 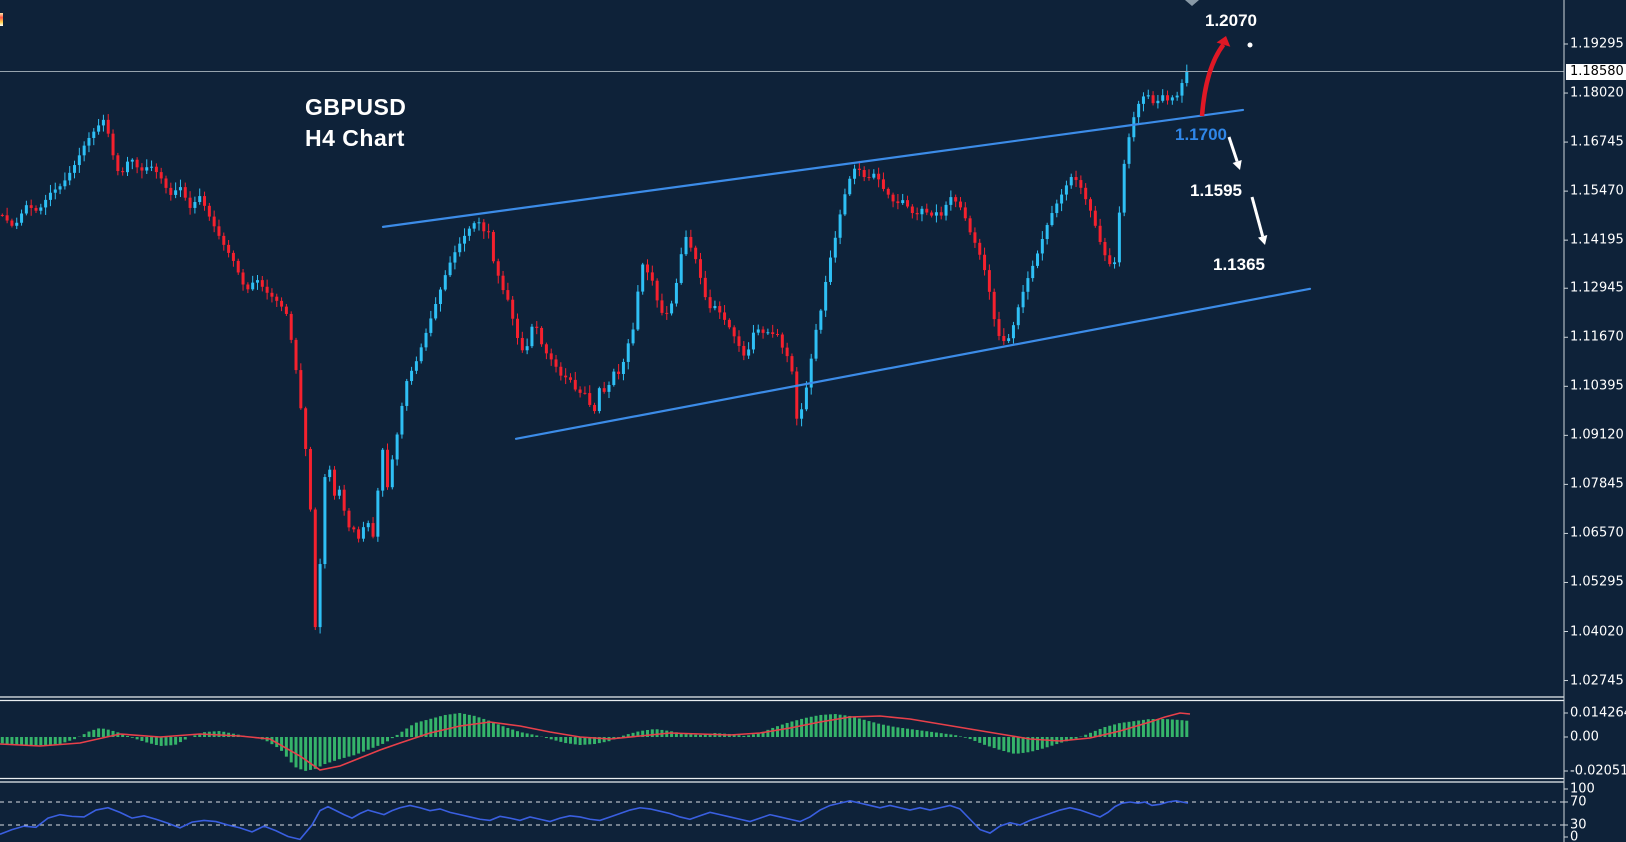 What do you see at coordinates (1574, 835) in the screenshot?
I see `indicator-tick-label: 0` at bounding box center [1574, 835].